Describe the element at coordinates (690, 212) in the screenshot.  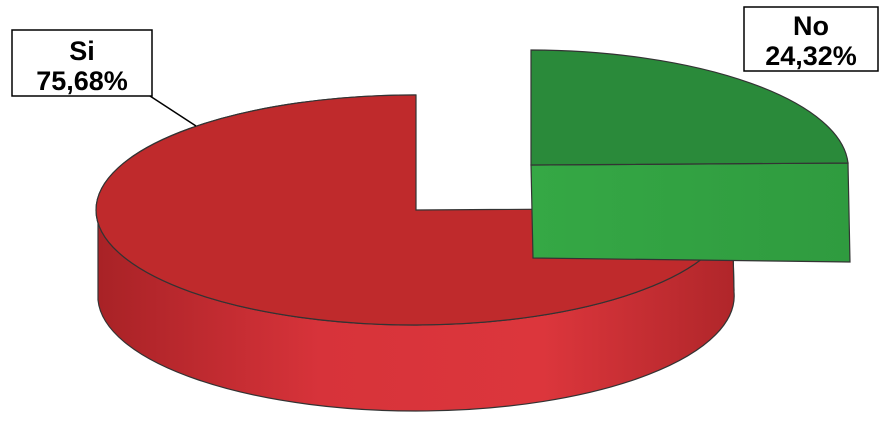
I see `slice-no-side` at that location.